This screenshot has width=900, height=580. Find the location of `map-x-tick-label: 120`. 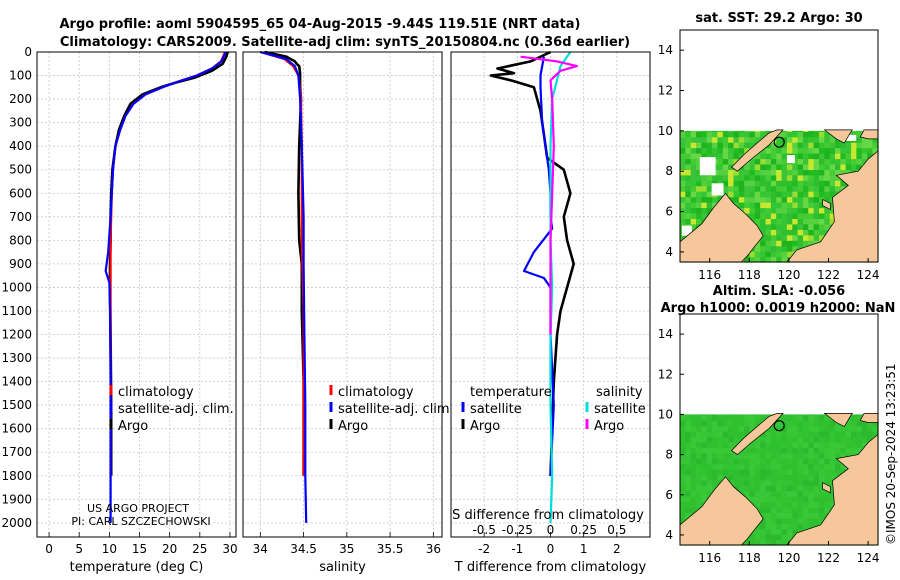

map-x-tick-label: 120 is located at coordinates (788, 558).